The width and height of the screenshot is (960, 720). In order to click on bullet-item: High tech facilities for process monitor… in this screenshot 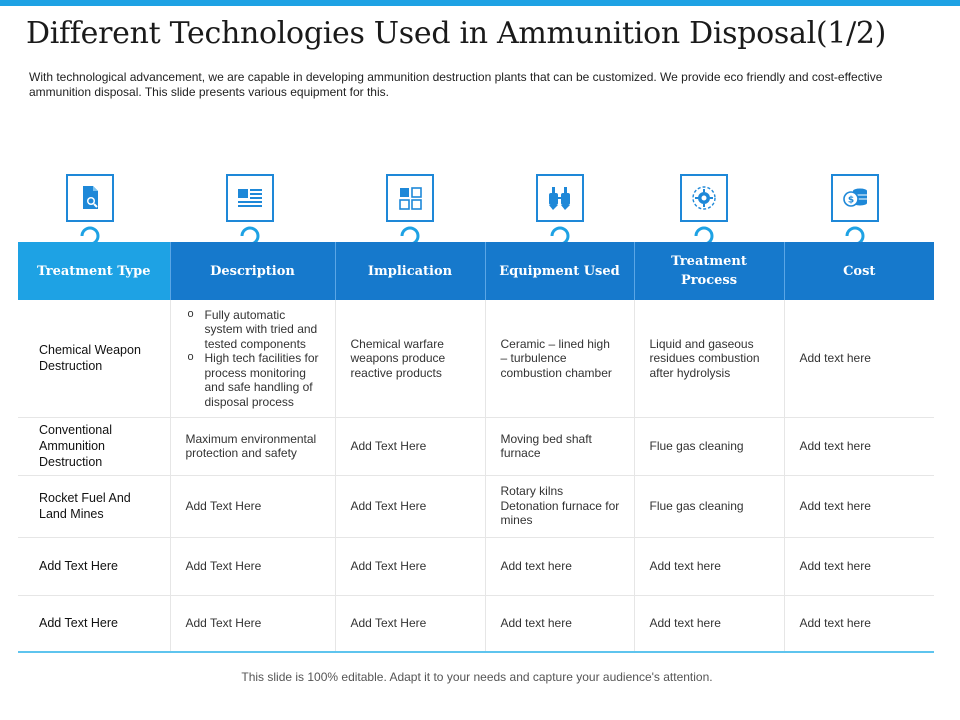, I will do `click(253, 379)`.